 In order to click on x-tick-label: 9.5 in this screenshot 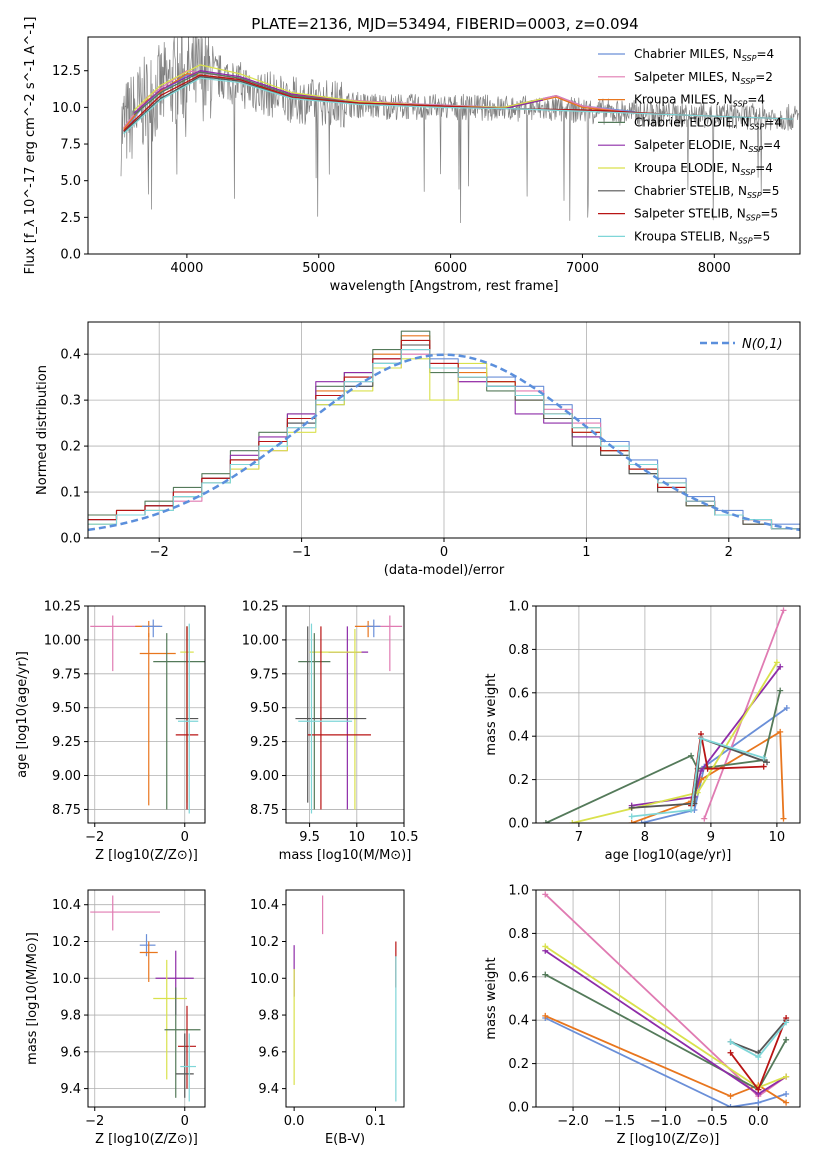, I will do `click(309, 837)`.